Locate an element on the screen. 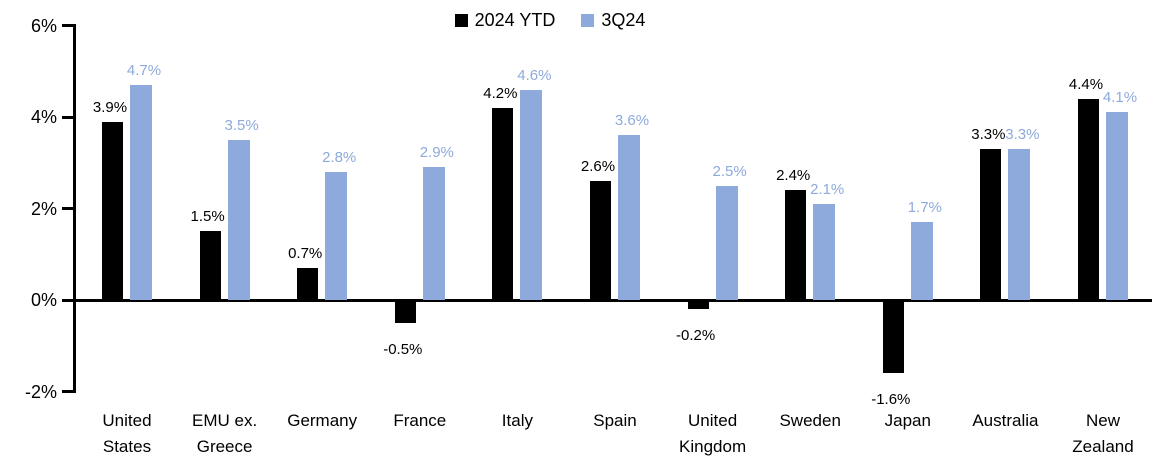 The width and height of the screenshot is (1152, 465). bar-label-3q24-australia: 3.3% is located at coordinates (1022, 135).